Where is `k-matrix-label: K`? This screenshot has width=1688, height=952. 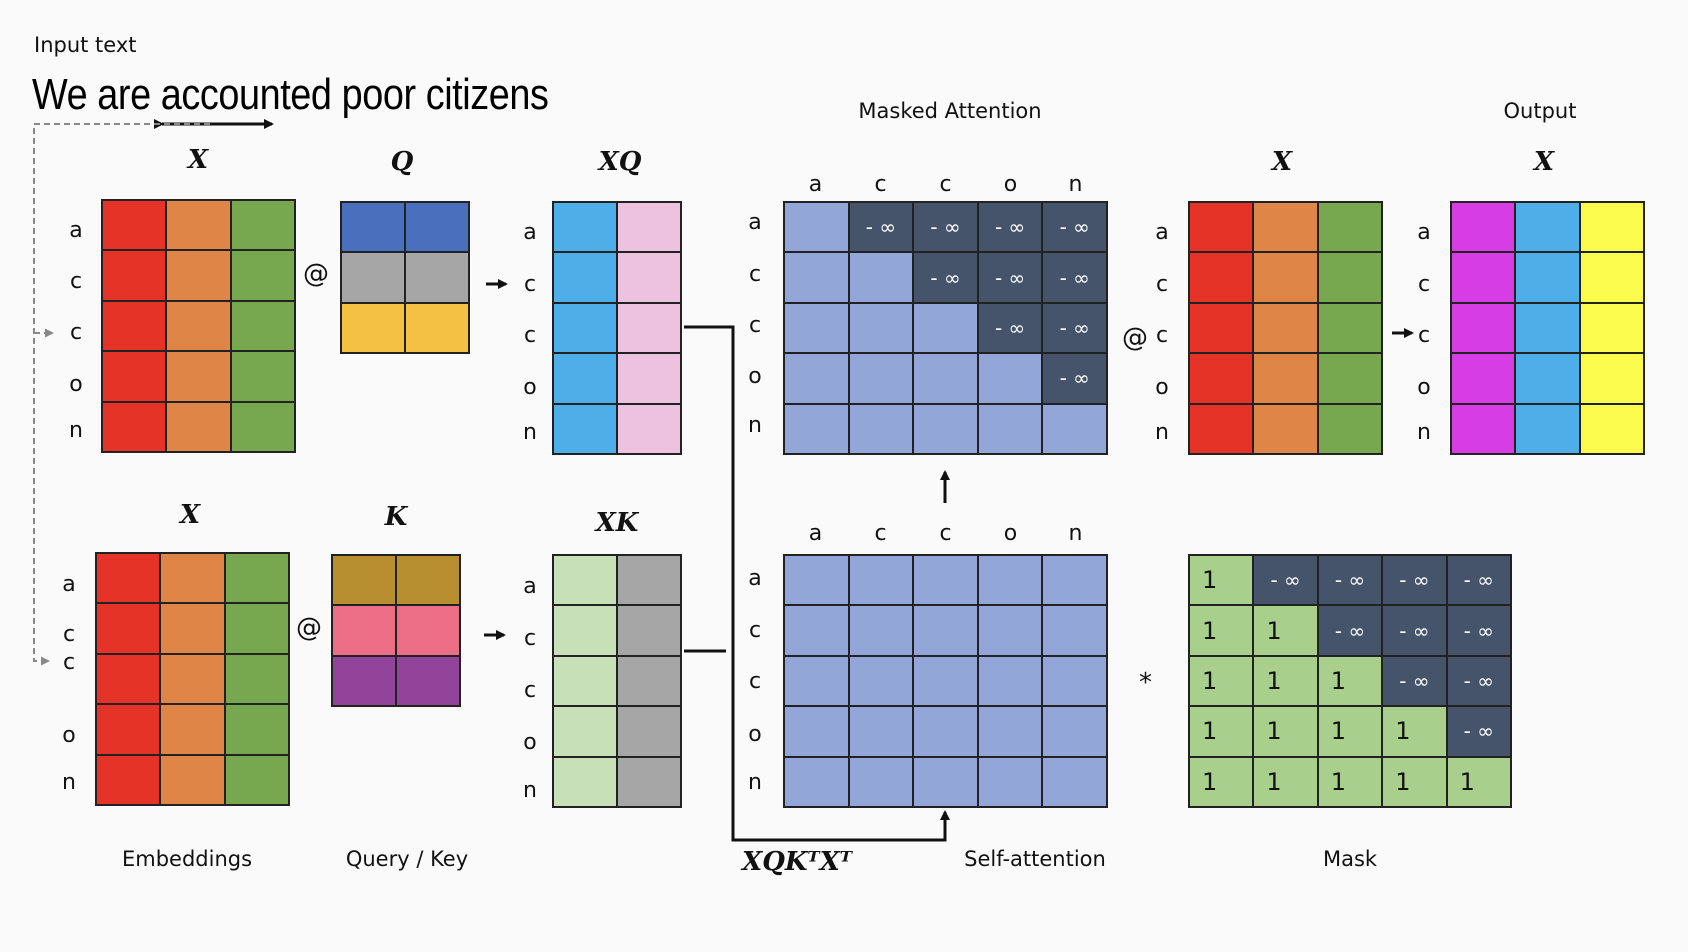
k-matrix-label: K is located at coordinates (396, 517).